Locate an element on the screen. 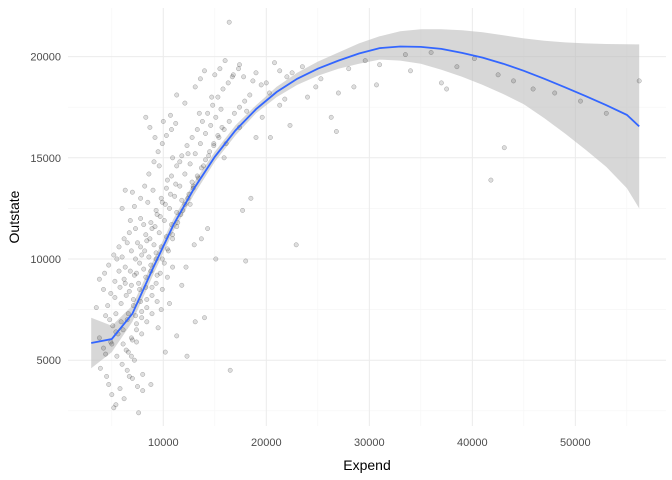 Image resolution: width=672 pixels, height=480 pixels. y-tick-label: 10000 is located at coordinates (45, 260).